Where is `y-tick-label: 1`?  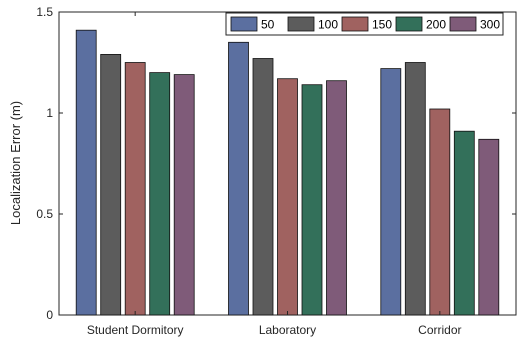
y-tick-label: 1 is located at coordinates (49, 113).